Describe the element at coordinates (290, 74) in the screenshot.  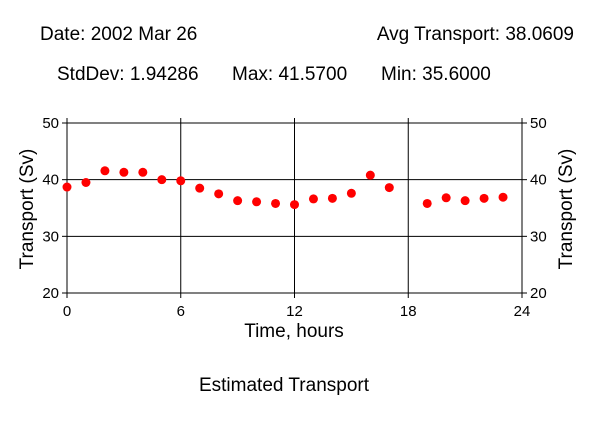
I see `max-label: Max: 41.5700` at that location.